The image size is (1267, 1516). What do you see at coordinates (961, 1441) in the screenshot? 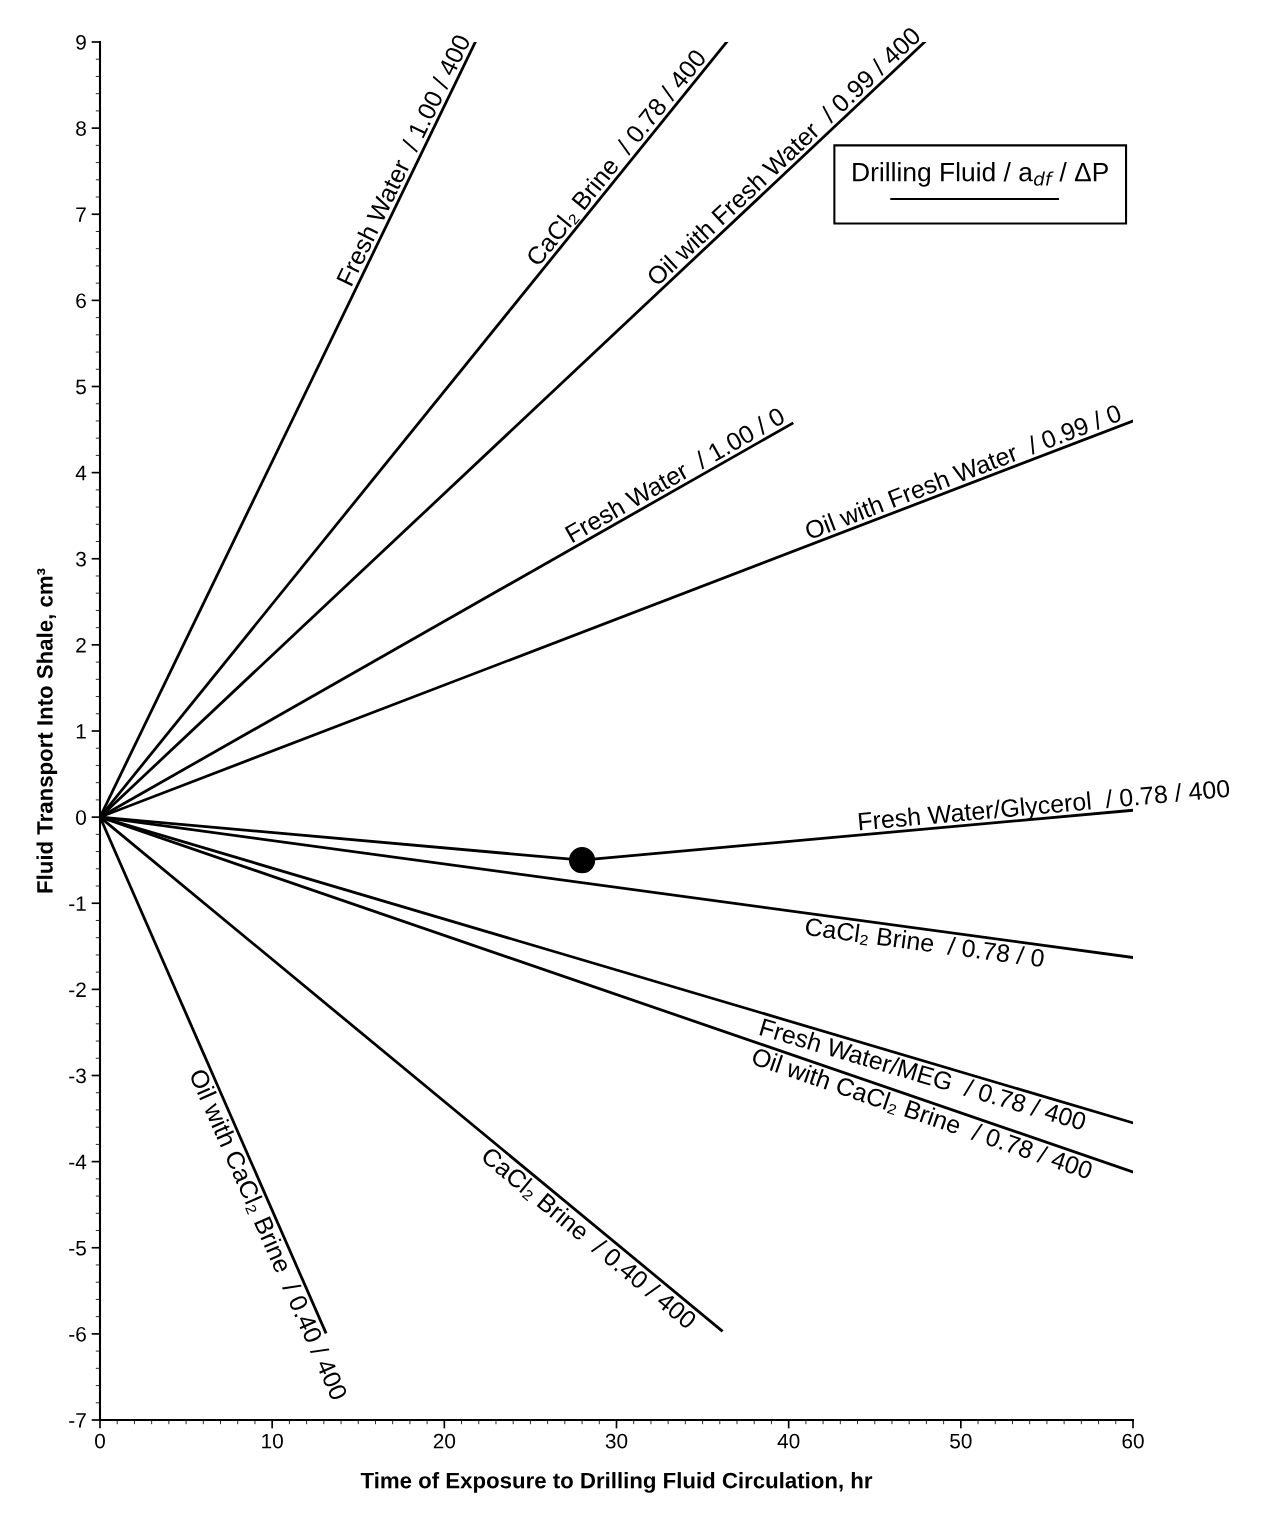
I see `x-tick-label: 50` at bounding box center [961, 1441].